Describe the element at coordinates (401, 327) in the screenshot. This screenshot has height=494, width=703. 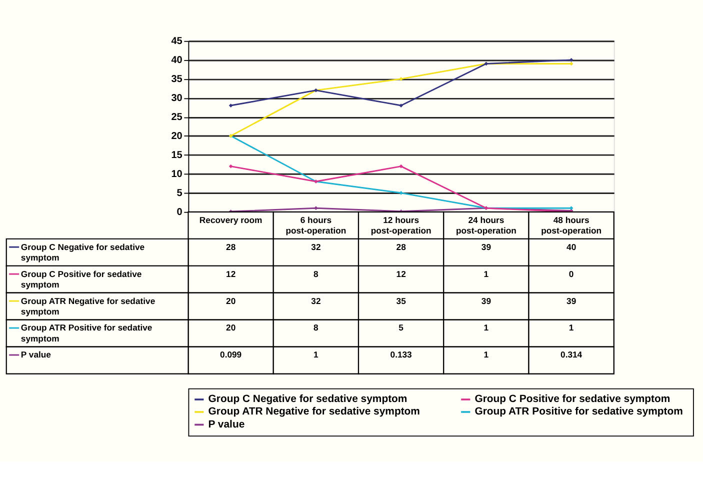
I see `data-label: 5` at that location.